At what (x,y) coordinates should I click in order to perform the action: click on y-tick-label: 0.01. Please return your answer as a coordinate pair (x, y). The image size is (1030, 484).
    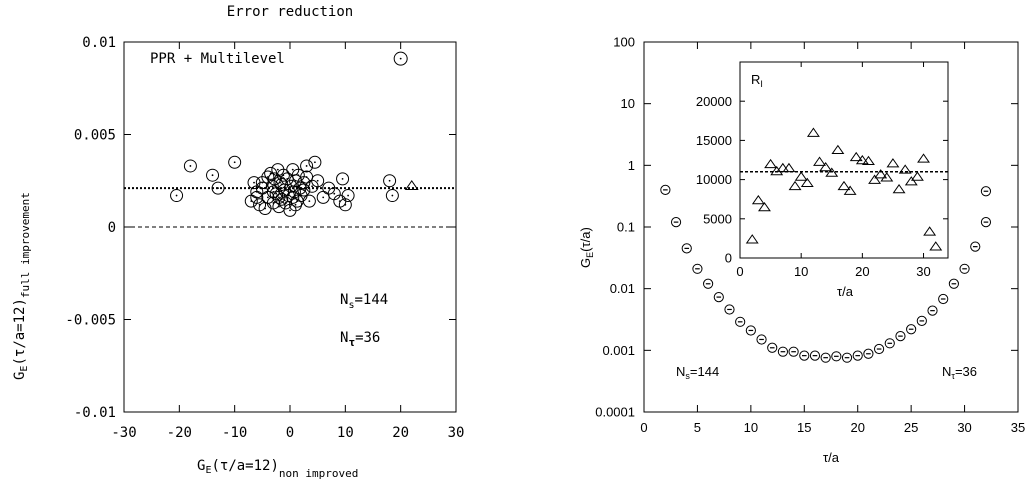
    Looking at the image, I should click on (99, 43).